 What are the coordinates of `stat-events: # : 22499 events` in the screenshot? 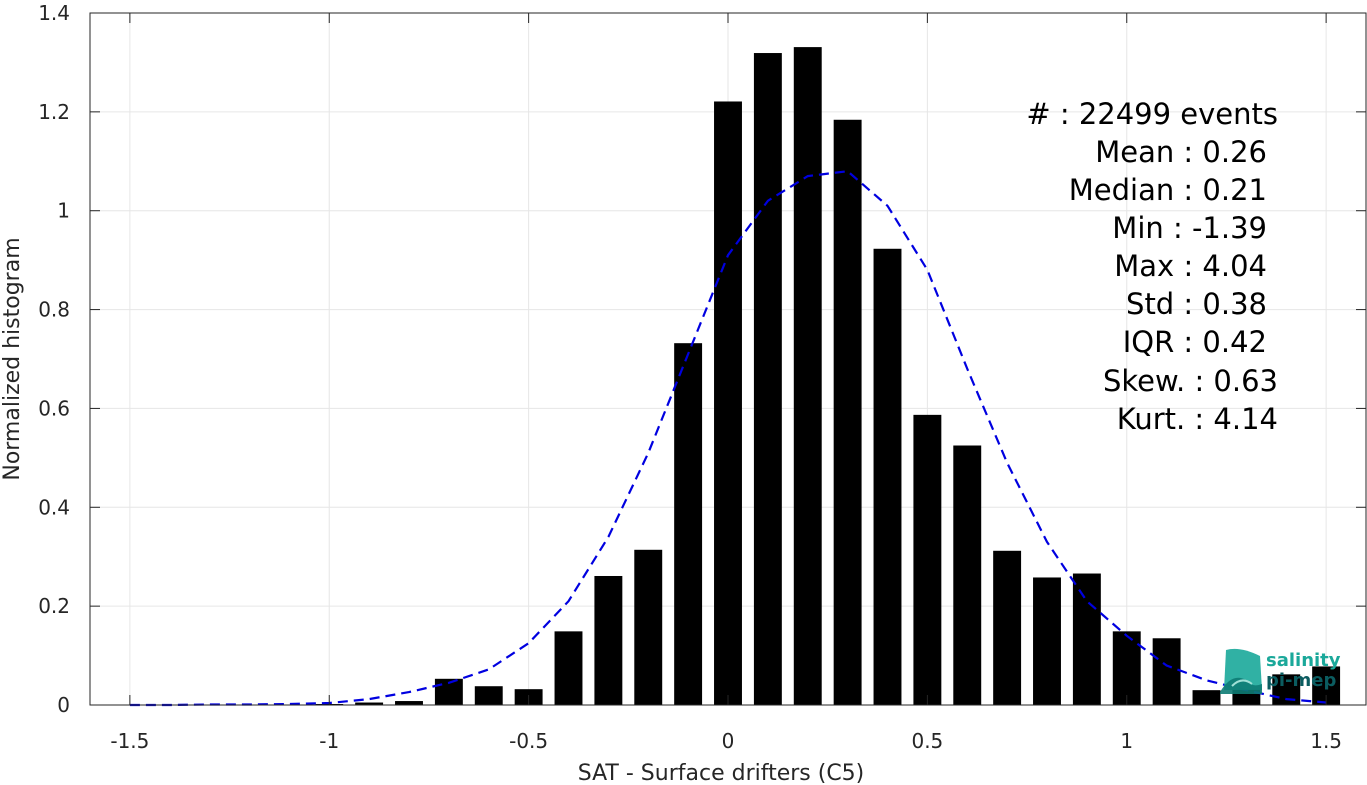 It's located at (1152, 114).